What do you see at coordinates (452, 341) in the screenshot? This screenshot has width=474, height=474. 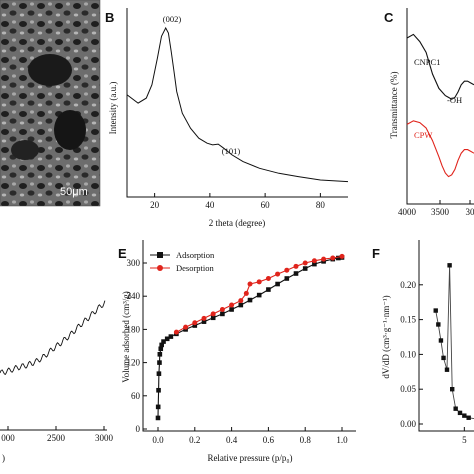 I see `panel-f-points` at bounding box center [452, 341].